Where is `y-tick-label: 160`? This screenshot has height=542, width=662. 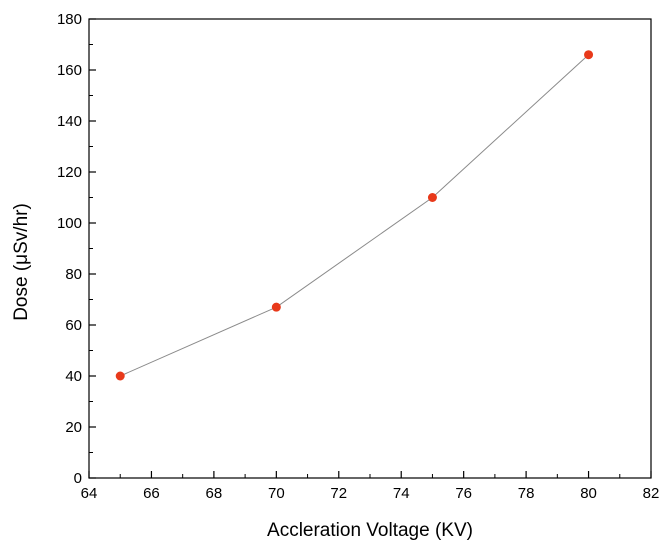
y-tick-label: 160 is located at coordinates (69, 70).